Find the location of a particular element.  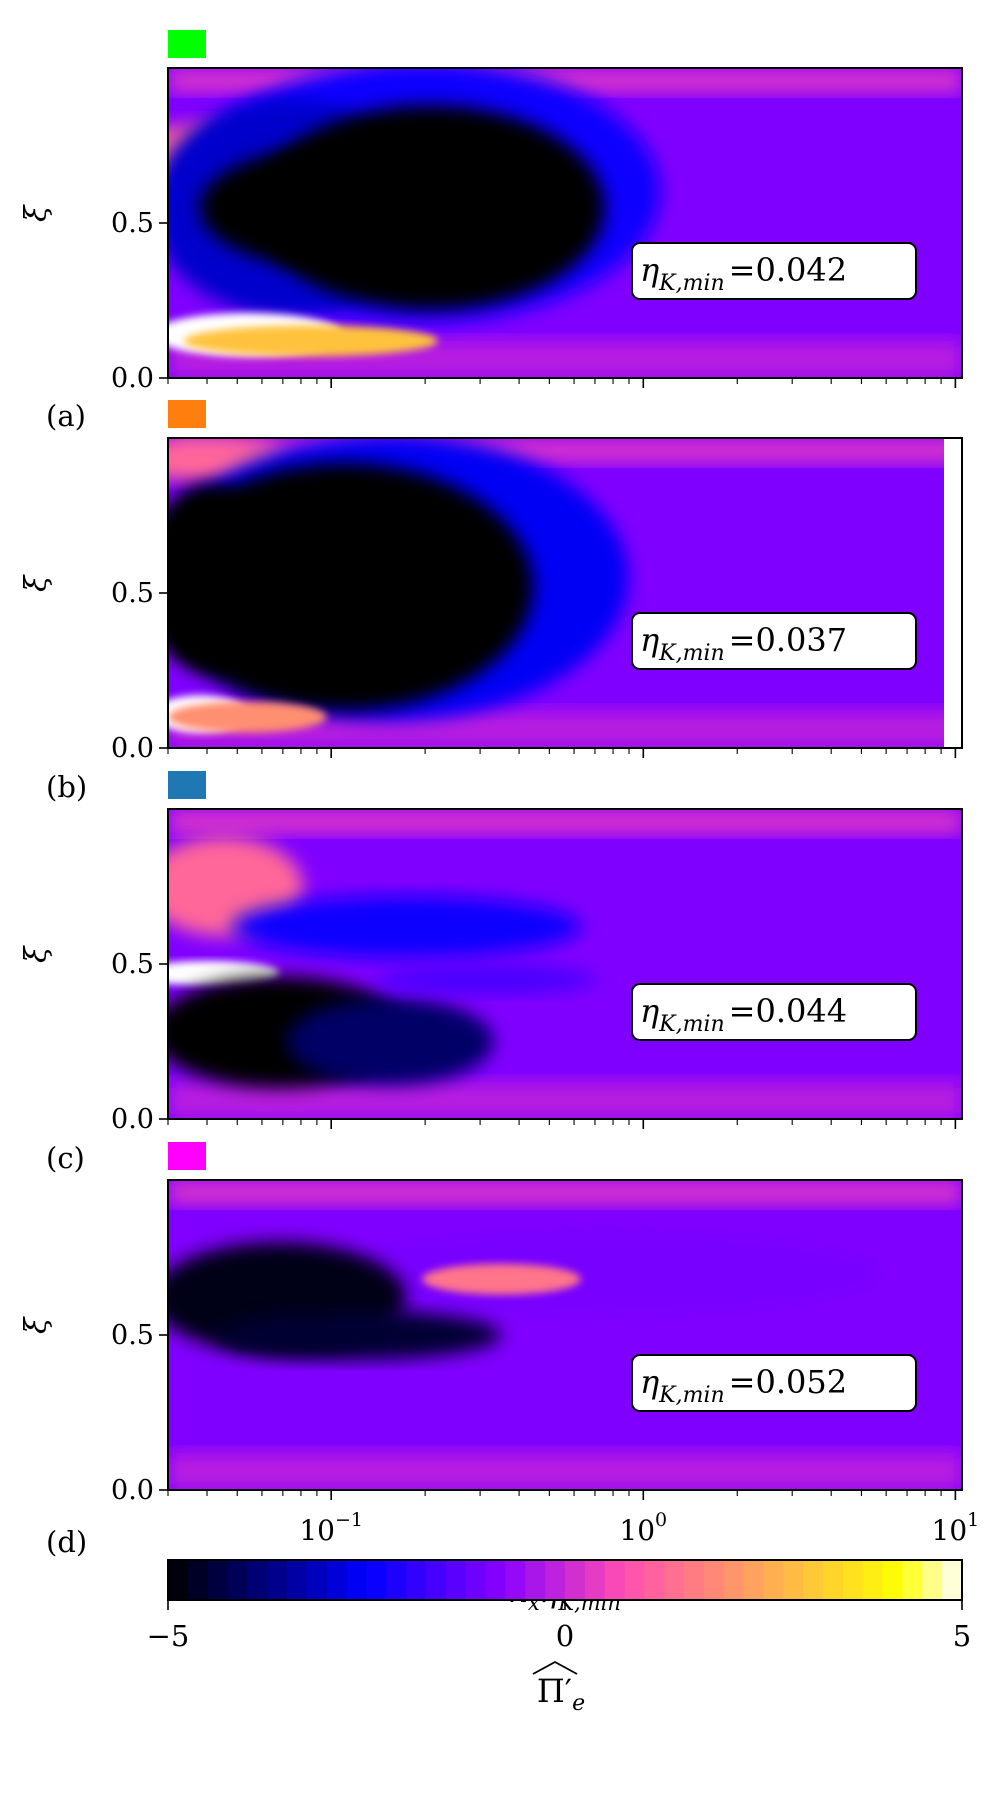

panel-letter: (d) is located at coordinates (66, 1542).